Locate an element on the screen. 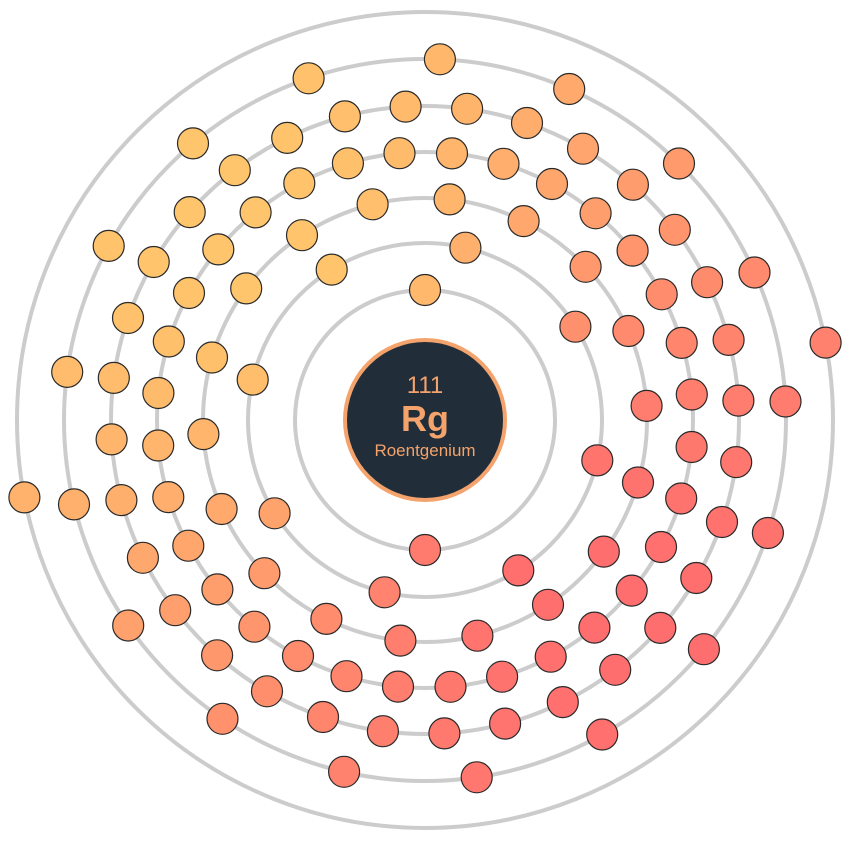  element-symbol: Rg is located at coordinates (425, 418).